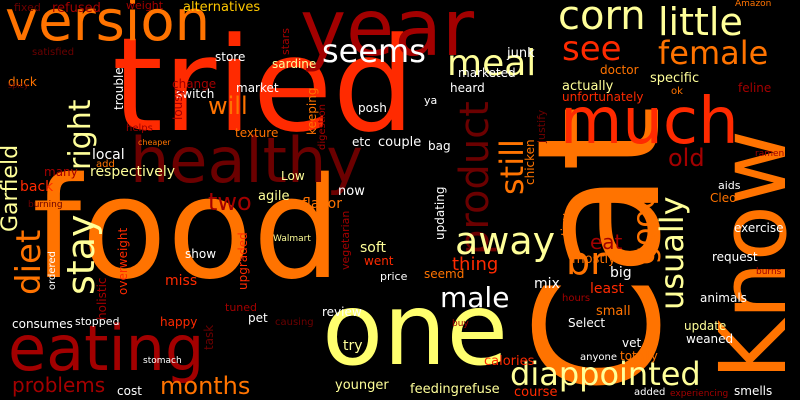 The width and height of the screenshot is (800, 400). I want to click on word-actually: actually, so click(588, 86).